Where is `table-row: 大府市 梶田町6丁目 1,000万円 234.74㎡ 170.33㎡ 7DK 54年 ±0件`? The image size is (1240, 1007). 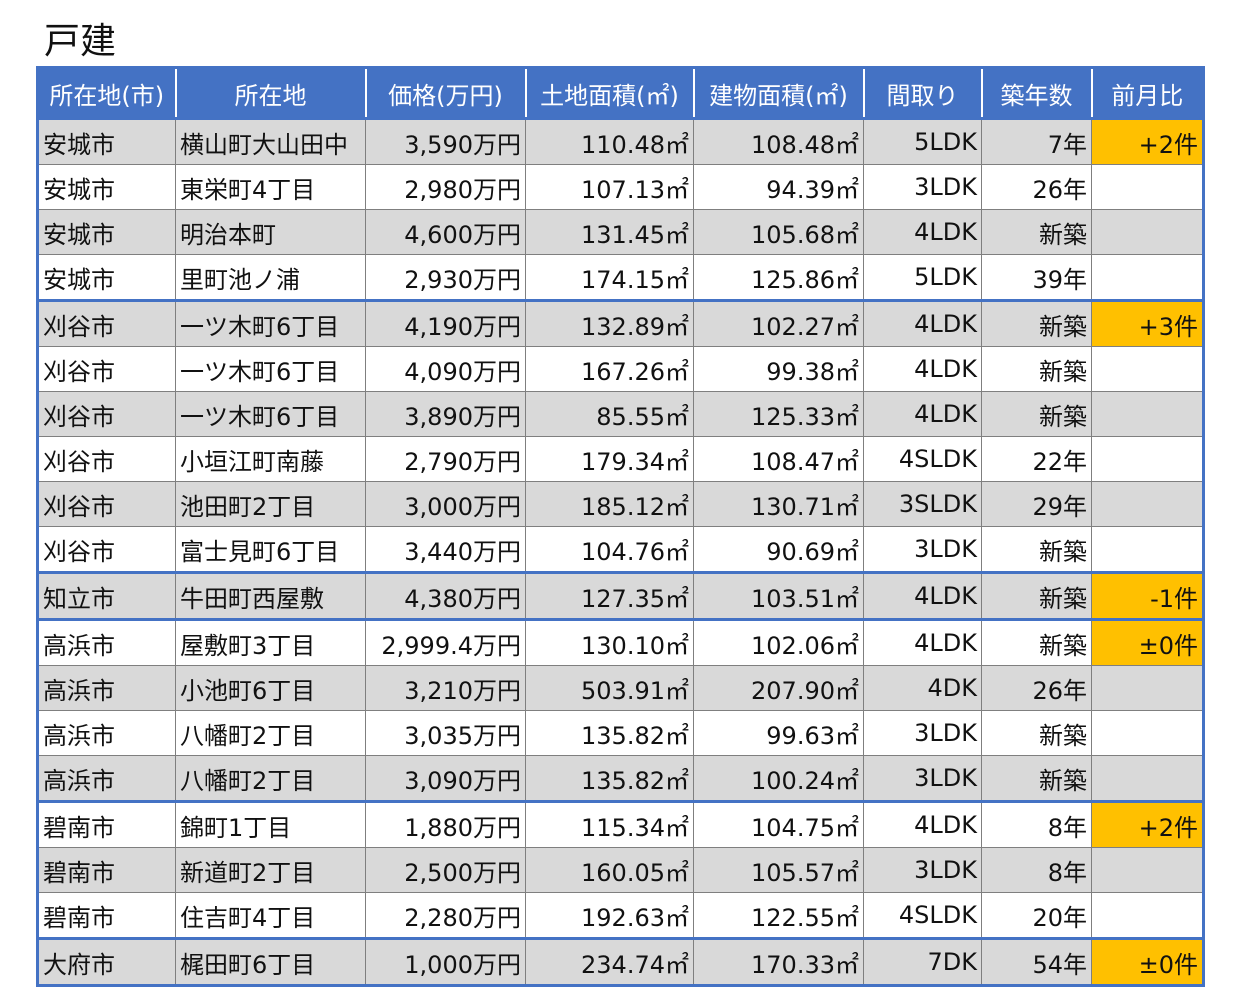
table-row: 大府市 梶田町6丁目 1,000万円 234.74㎡ 170.33㎡ 7DK 54年 ±0件 is located at coordinates (620, 961).